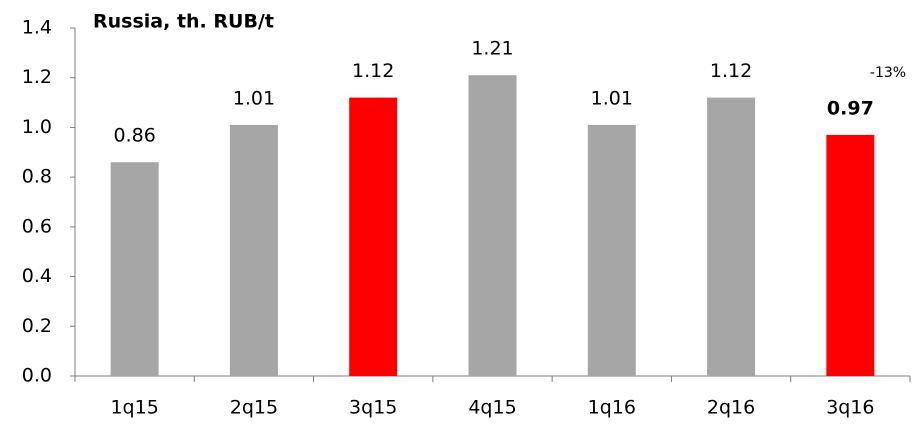 The image size is (913, 426). I want to click on x-tick-label: 1q16, so click(612, 408).